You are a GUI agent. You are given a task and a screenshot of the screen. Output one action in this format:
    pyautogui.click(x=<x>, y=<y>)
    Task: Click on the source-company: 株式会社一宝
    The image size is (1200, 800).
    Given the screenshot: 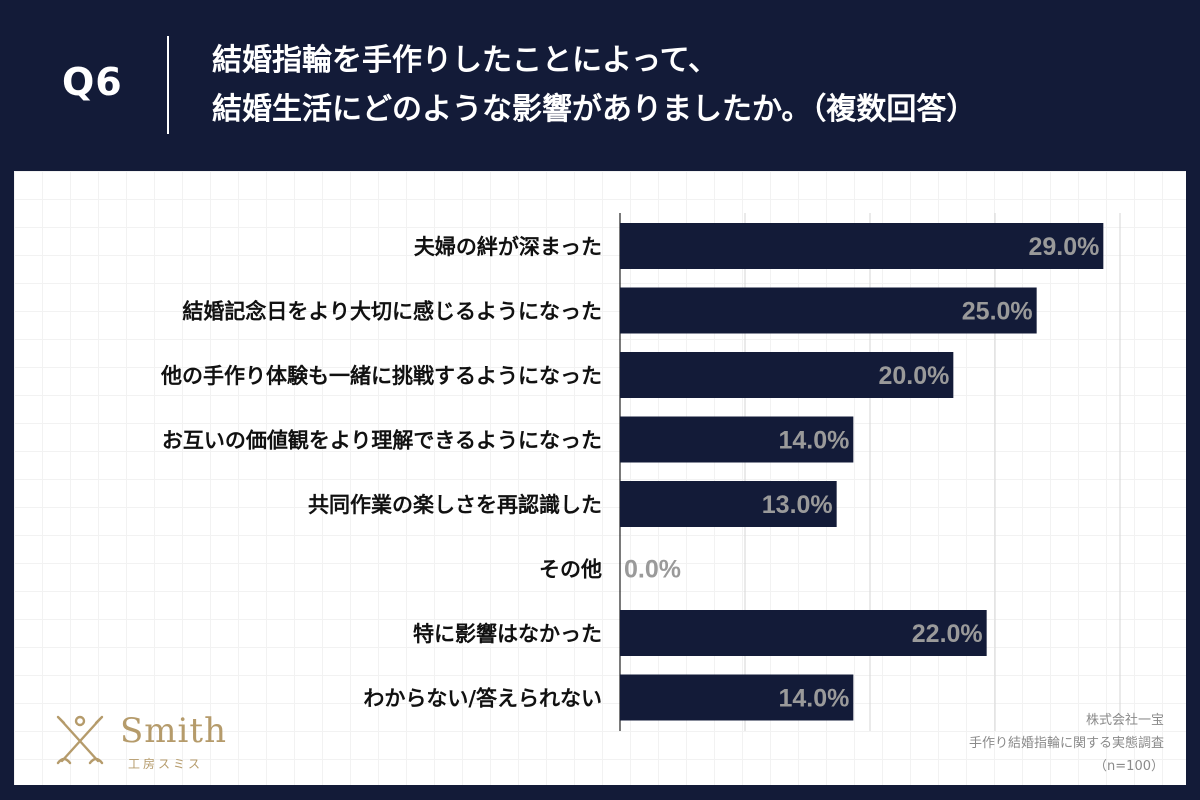 What is the action you would take?
    pyautogui.click(x=1124, y=720)
    